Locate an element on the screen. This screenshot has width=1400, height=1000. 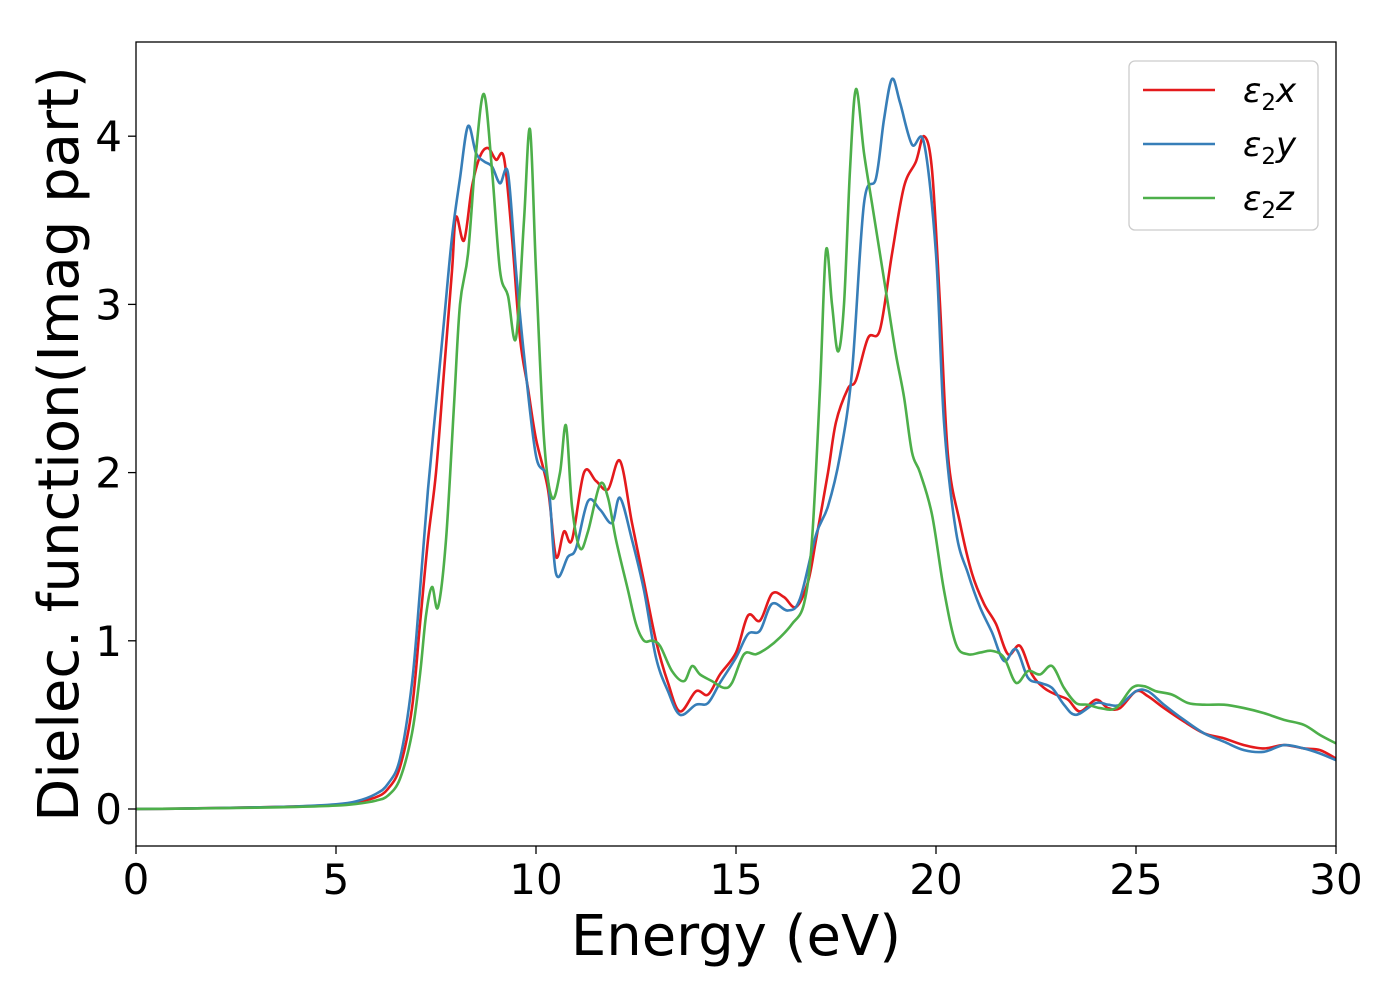
legend-box is located at coordinates (1223, 145).